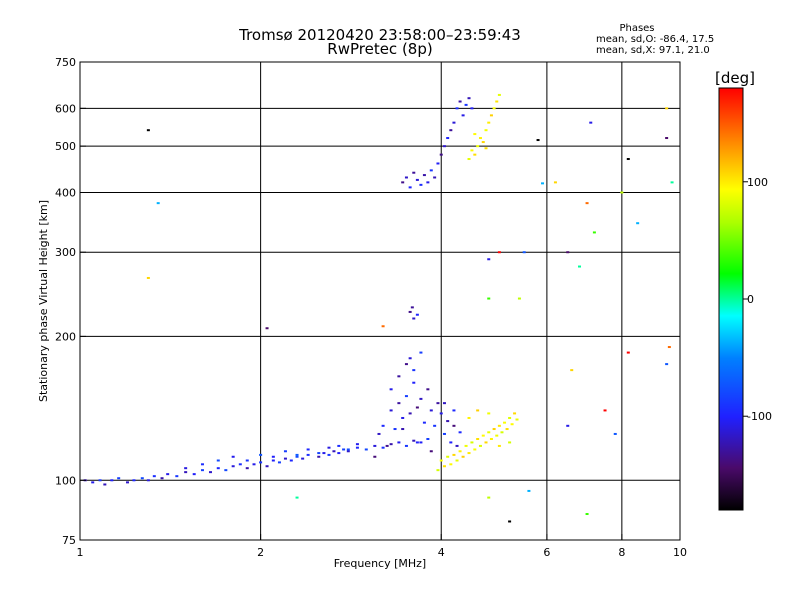 The width and height of the screenshot is (800, 600). Describe the element at coordinates (260, 552) in the screenshot. I see `x-tick-label-1: 2` at that location.